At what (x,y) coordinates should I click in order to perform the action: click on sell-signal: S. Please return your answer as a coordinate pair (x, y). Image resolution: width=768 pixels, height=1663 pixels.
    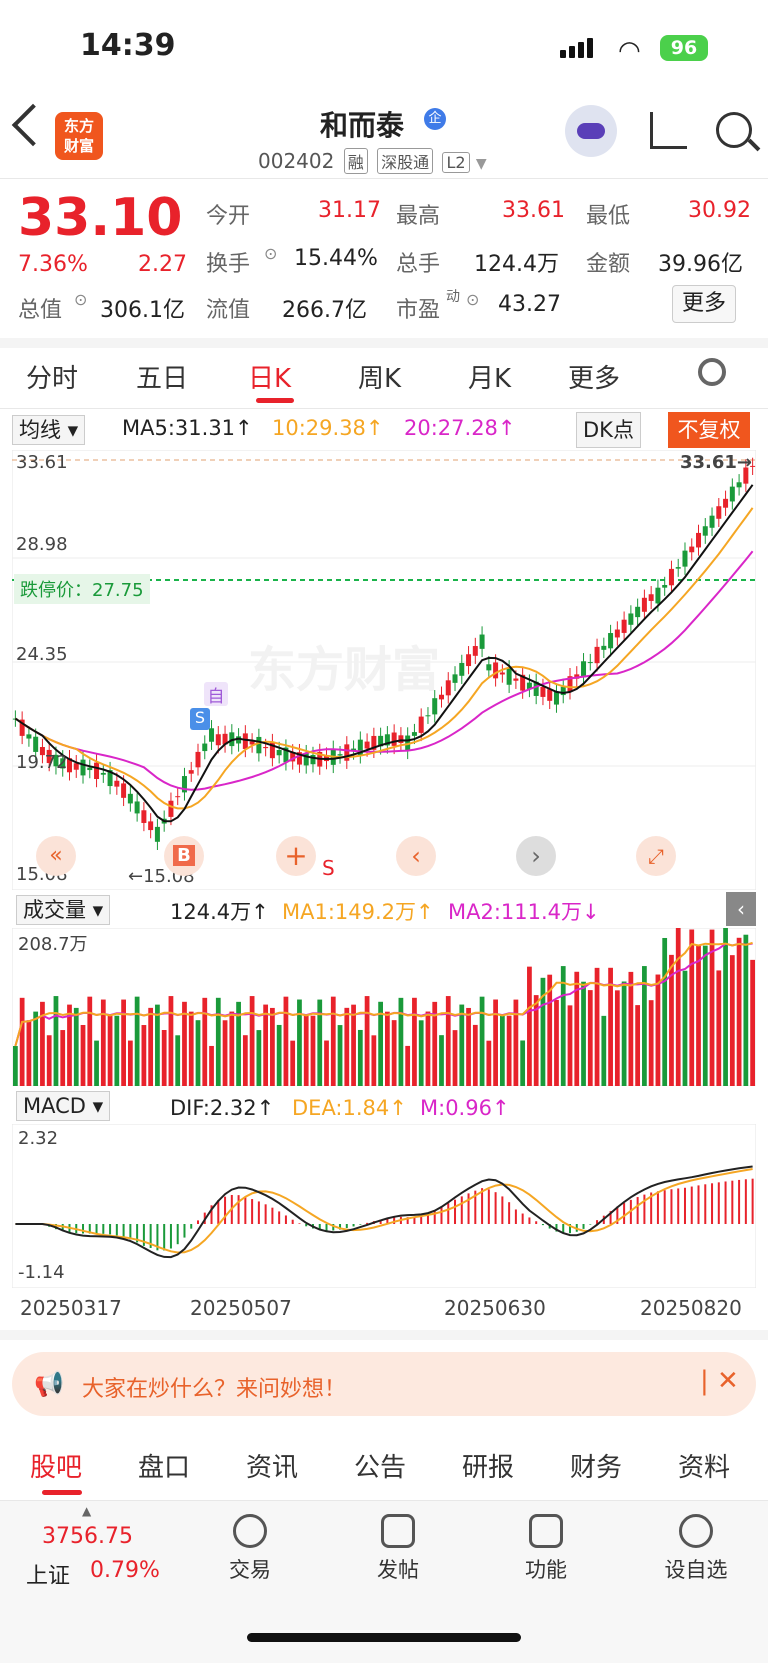
    Looking at the image, I should click on (200, 719).